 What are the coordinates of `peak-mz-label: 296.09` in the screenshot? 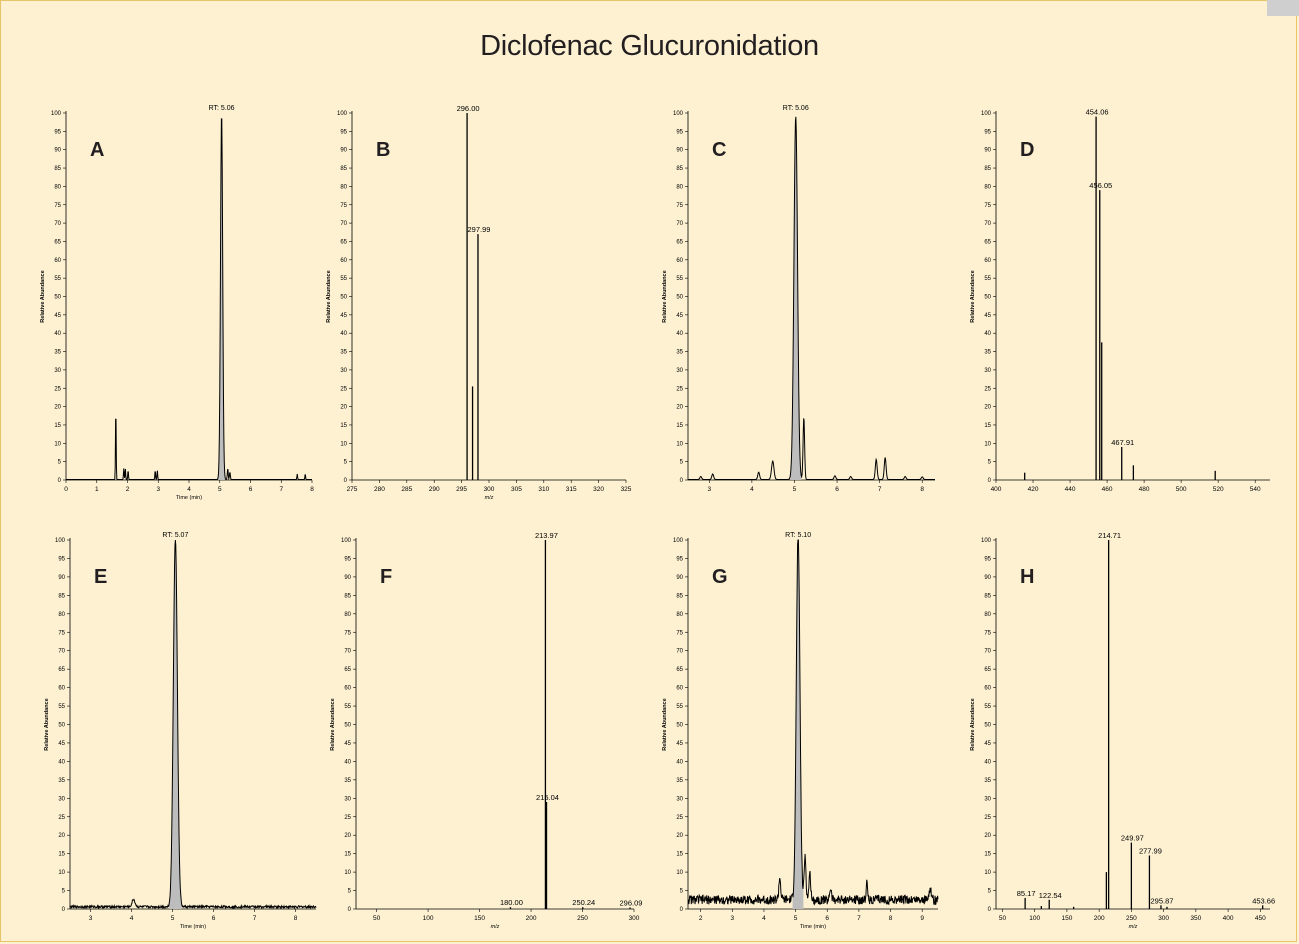 It's located at (630, 903).